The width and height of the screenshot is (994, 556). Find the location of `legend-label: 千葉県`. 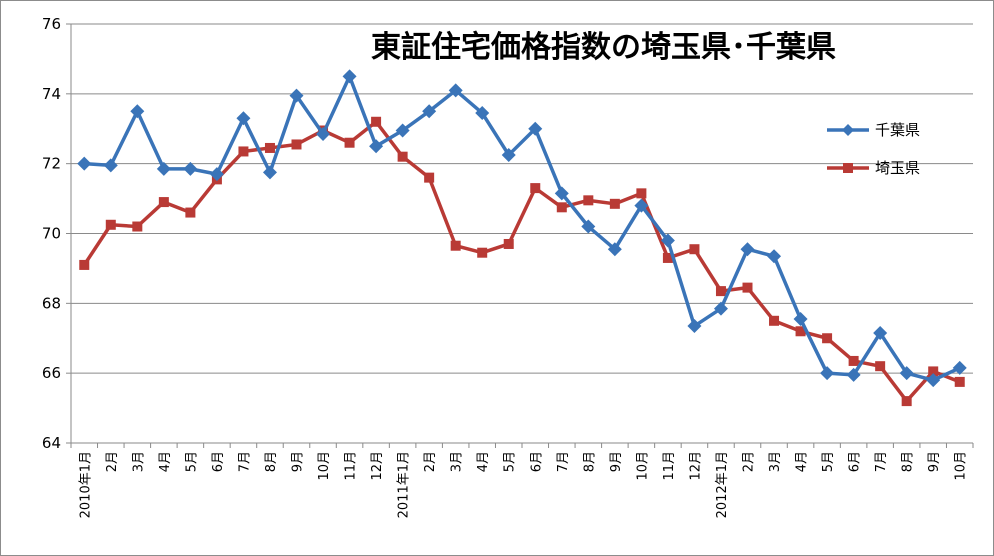

legend-label: 千葉県 is located at coordinates (897, 130).